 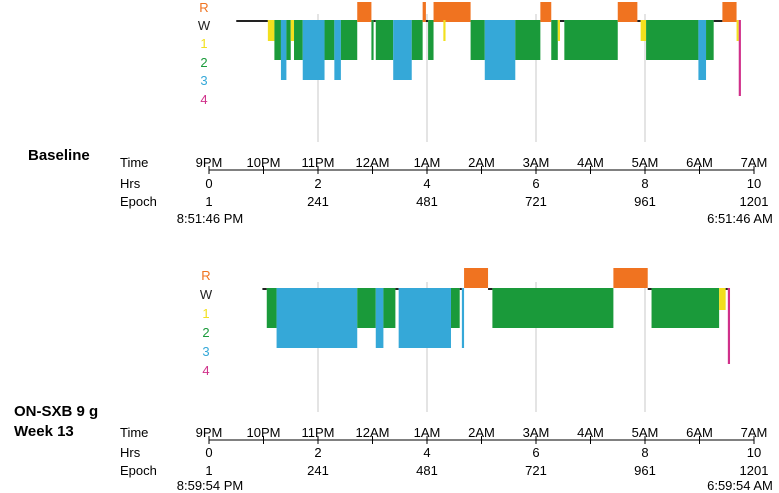 I want to click on time-tick-label: 4AM, so click(x=590, y=162).